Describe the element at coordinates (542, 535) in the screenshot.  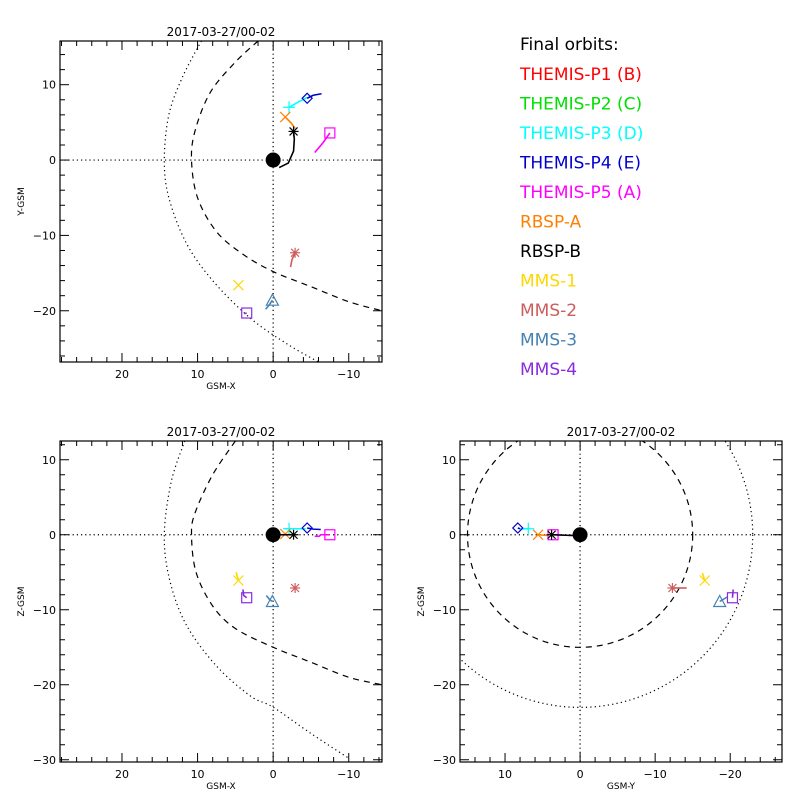
I see `rbsp-a-trail` at that location.